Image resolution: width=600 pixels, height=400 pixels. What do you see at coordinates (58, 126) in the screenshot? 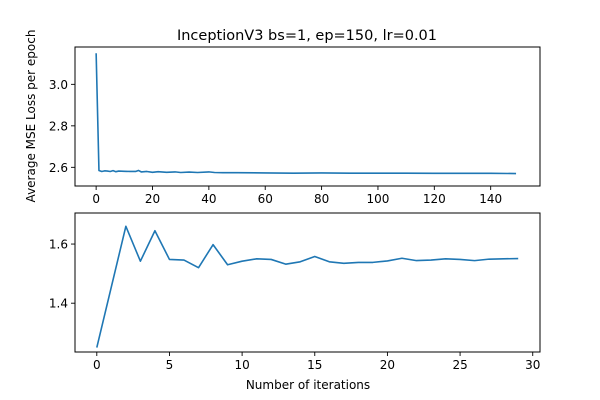
I see `y-tick-label: 2.8` at bounding box center [58, 126].